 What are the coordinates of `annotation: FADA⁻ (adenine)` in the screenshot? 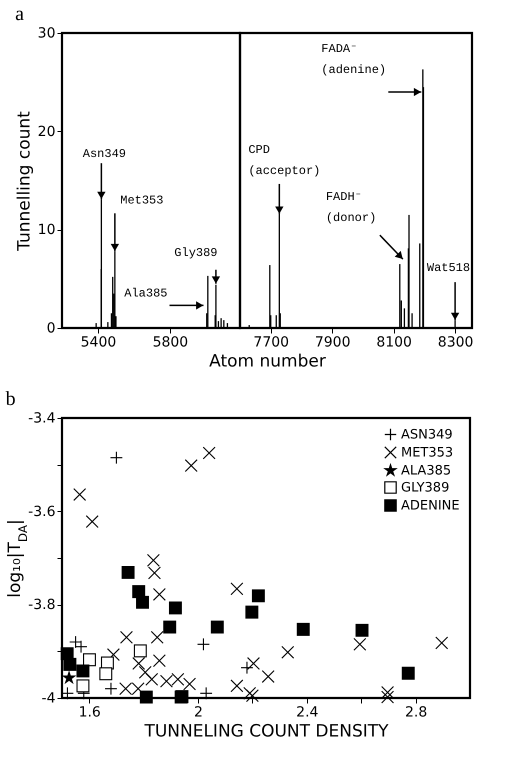 It's located at (353, 59).